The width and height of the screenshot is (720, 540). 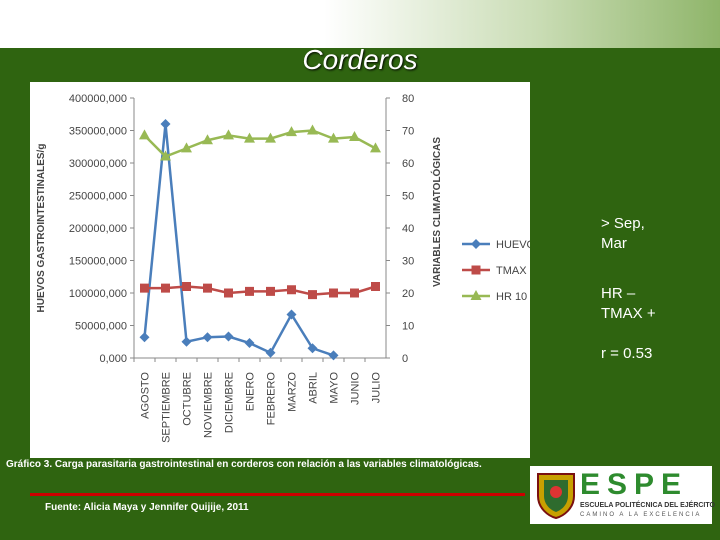 What do you see at coordinates (641, 515) in the screenshot?
I see `logo-line-2: CAMINO A LA EXCELENCIA` at bounding box center [641, 515].